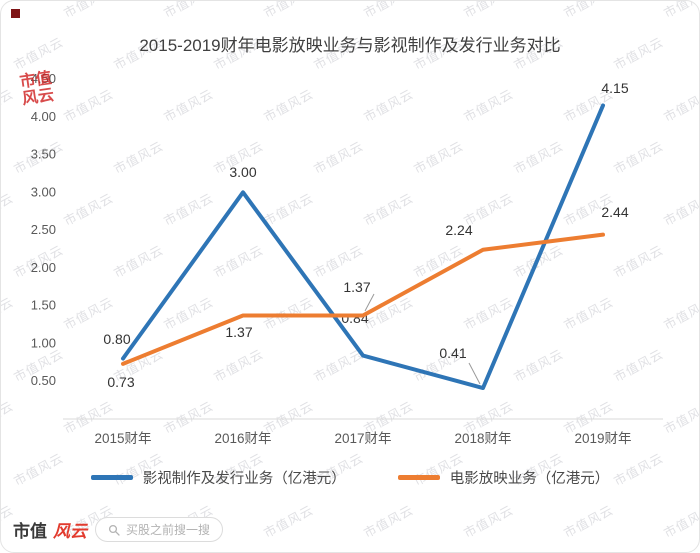 The width and height of the screenshot is (700, 553). What do you see at coordinates (43, 229) in the screenshot?
I see `y-axis-tick: 2.50` at bounding box center [43, 229].